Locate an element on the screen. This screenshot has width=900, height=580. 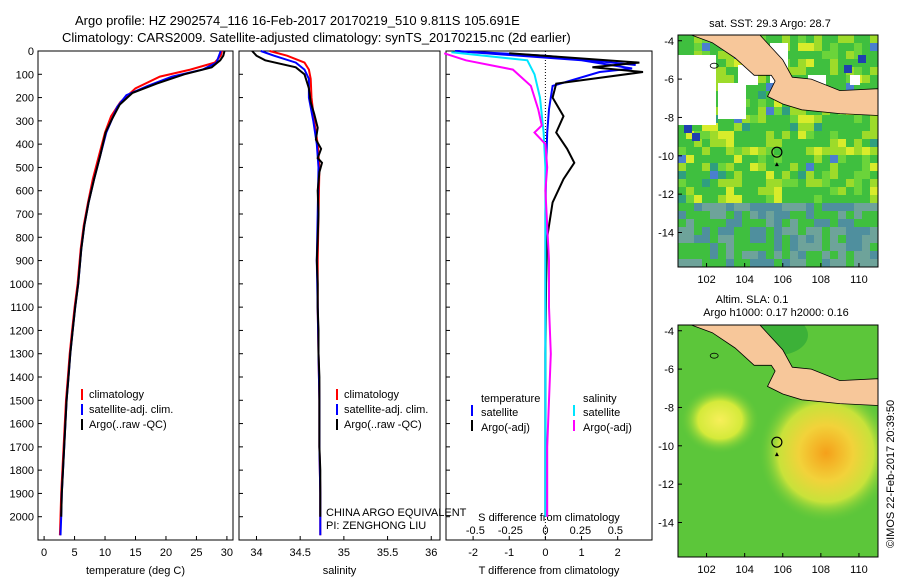
argo-track-arrow is located at coordinates (776, 164).